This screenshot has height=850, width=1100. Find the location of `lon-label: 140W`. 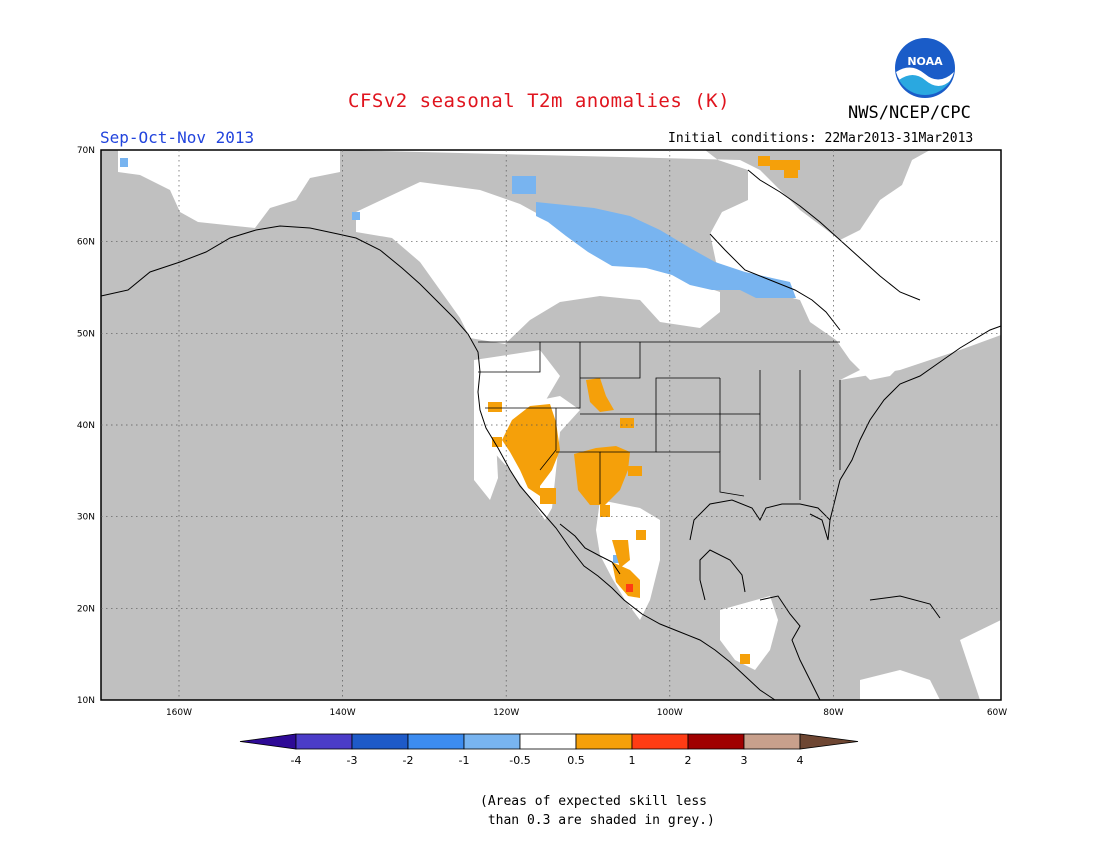

lon-label: 140W is located at coordinates (343, 713).